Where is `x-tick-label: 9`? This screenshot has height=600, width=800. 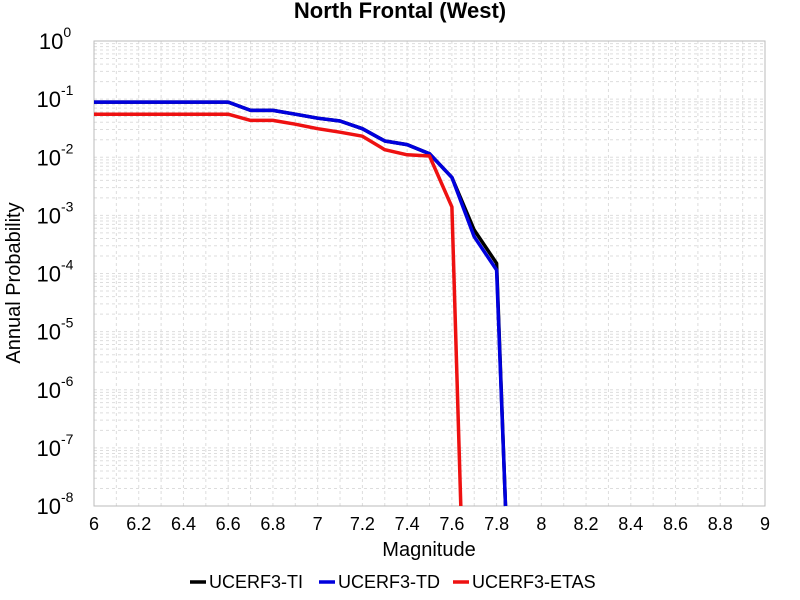 x-tick-label: 9 is located at coordinates (765, 524).